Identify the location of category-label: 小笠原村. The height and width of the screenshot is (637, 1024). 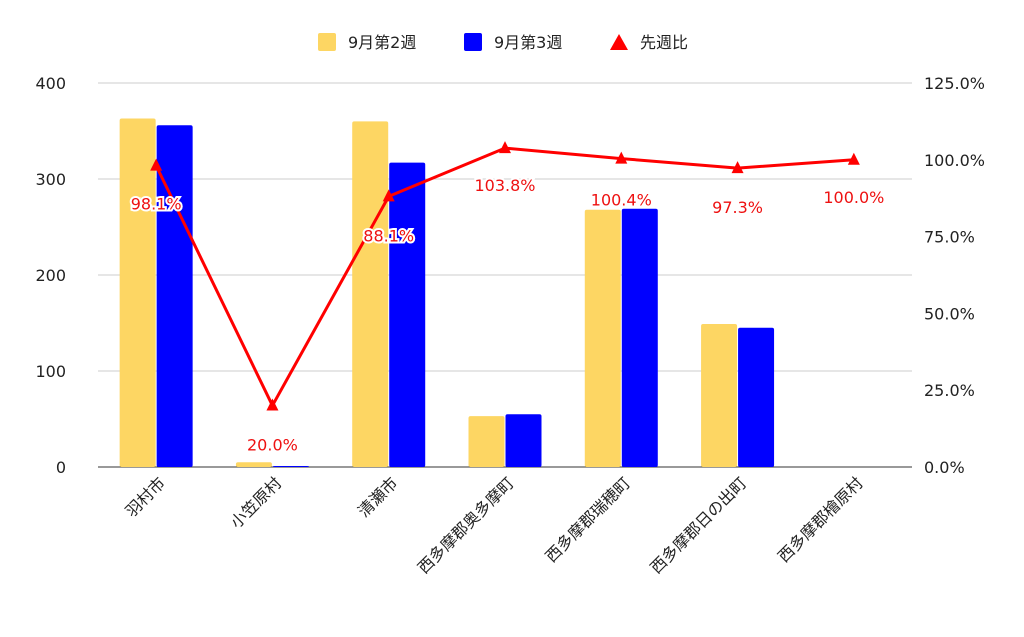
(256, 502).